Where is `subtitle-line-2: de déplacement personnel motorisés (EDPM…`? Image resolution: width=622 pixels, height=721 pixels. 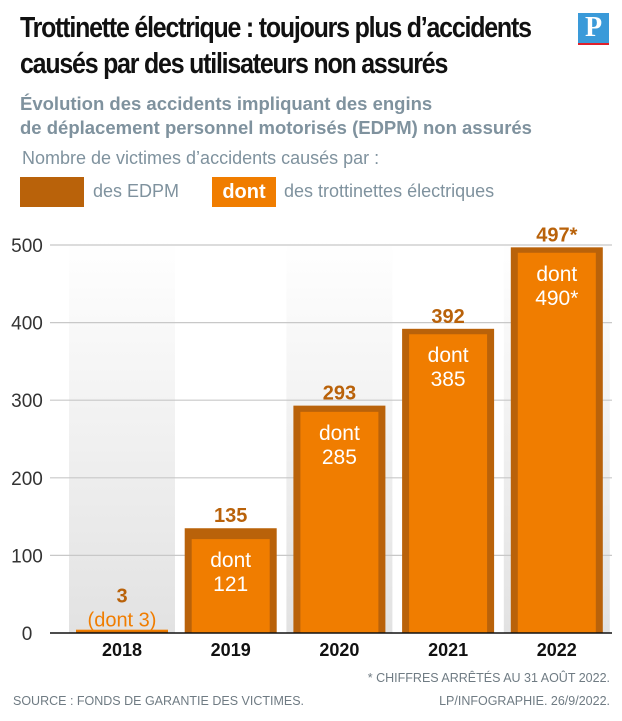
subtitle-line-2: de déplacement personnel motorisés (EDPM… is located at coordinates (276, 127).